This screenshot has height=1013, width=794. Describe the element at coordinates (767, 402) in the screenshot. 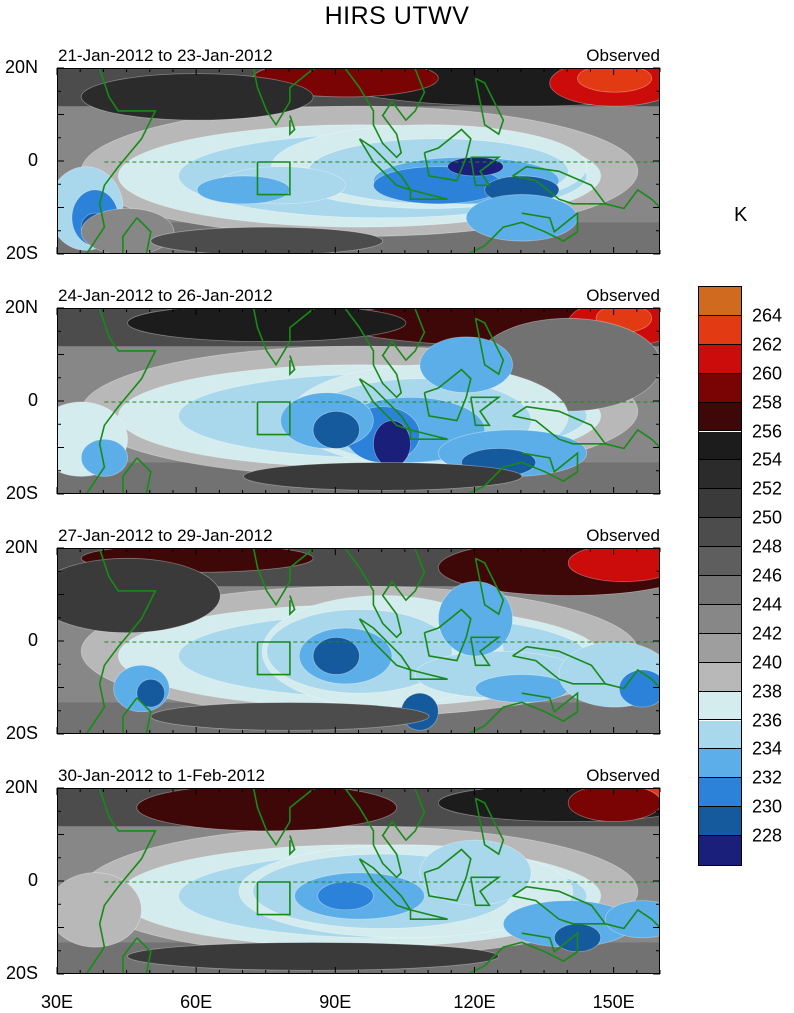

I see `colorbar-level-label: 258` at that location.